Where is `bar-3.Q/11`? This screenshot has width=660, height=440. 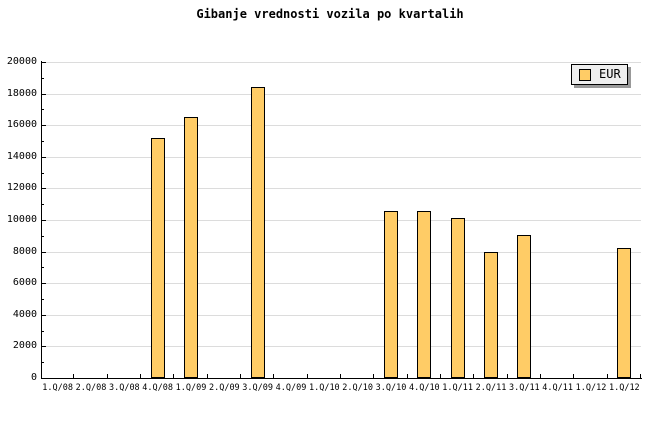
bar-3.Q/11 is located at coordinates (524, 306).